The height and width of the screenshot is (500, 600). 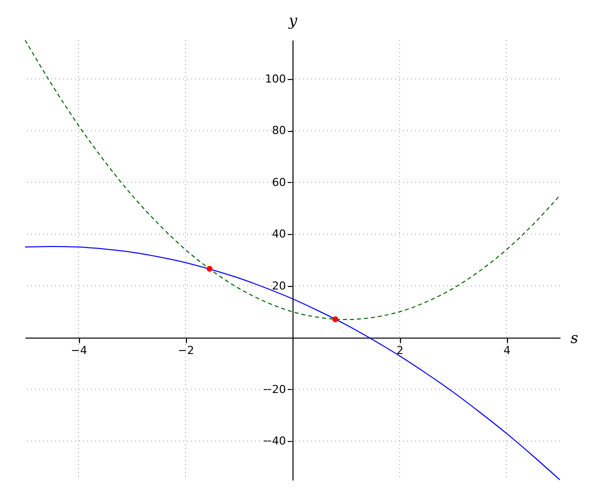 I want to click on y-tick-label: 60, so click(x=279, y=182).